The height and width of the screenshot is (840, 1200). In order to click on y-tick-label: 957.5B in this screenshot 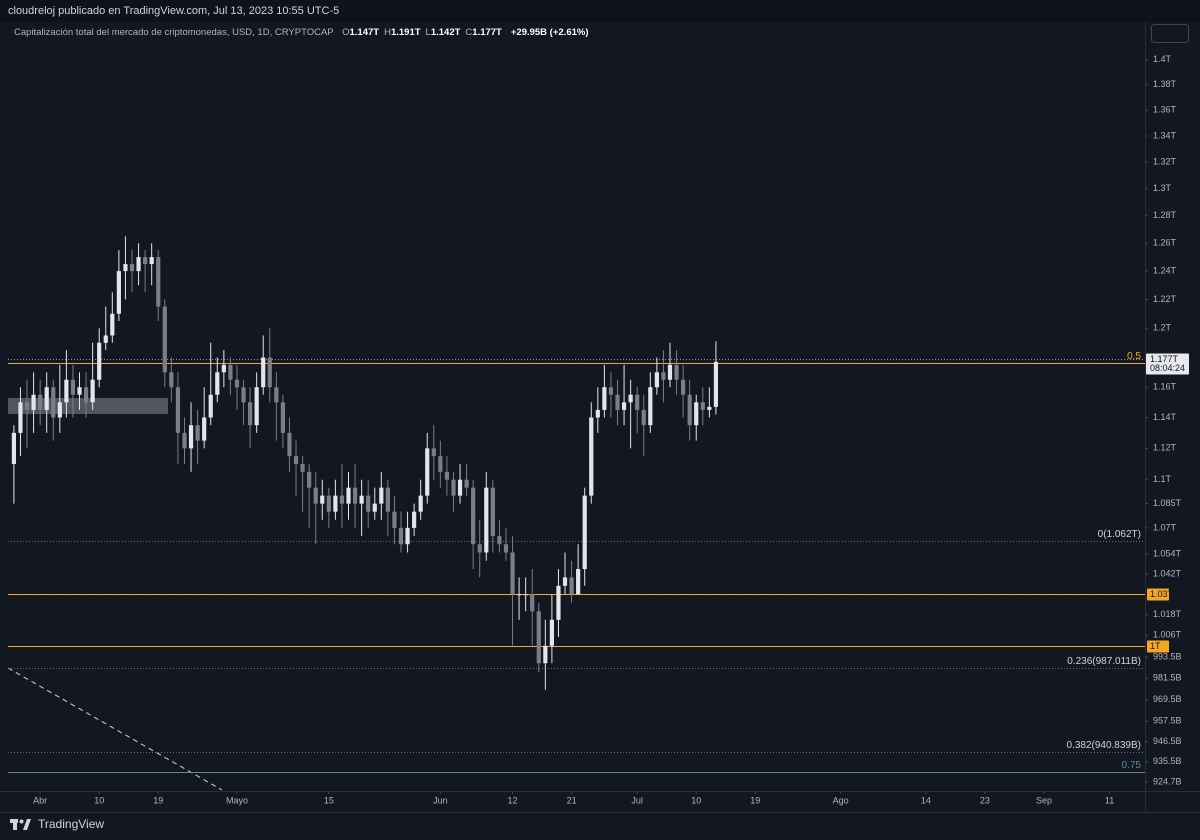, I will do `click(1167, 721)`.